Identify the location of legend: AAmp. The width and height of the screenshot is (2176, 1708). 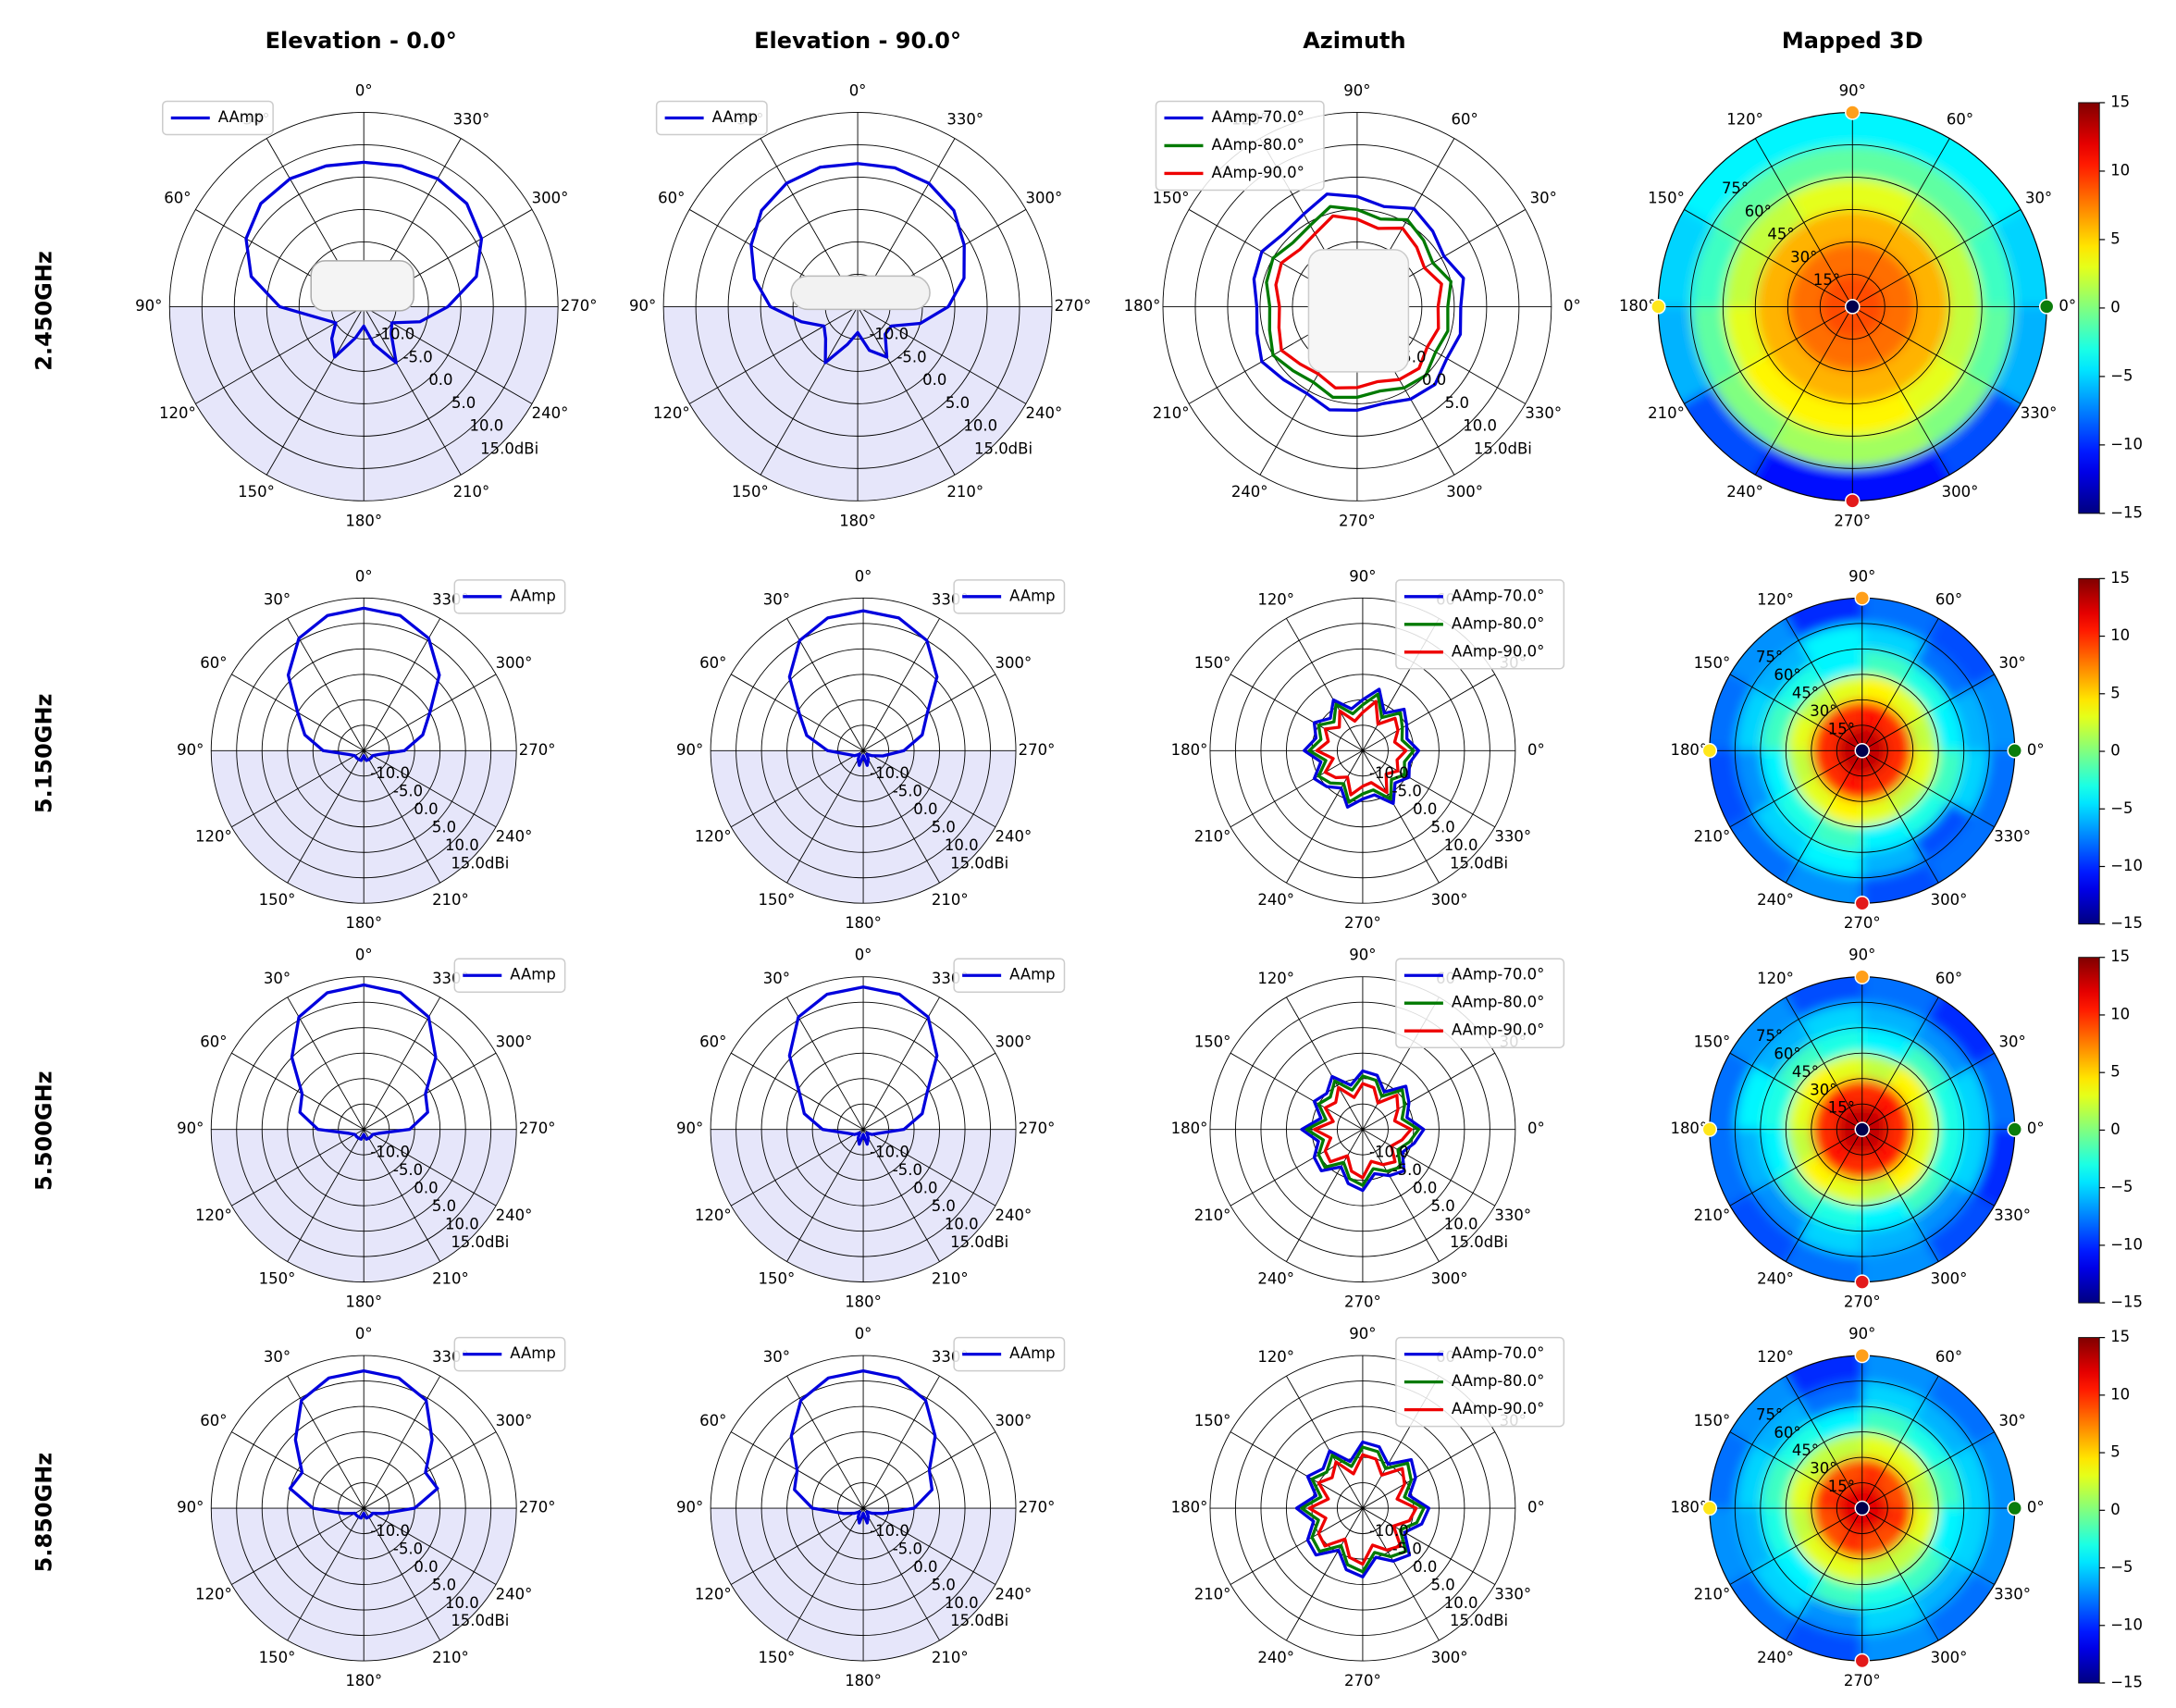
(1009, 1354).